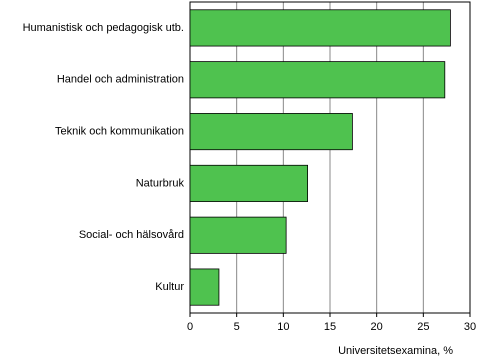  What do you see at coordinates (190, 327) in the screenshot?
I see `x-tick-label: 0` at bounding box center [190, 327].